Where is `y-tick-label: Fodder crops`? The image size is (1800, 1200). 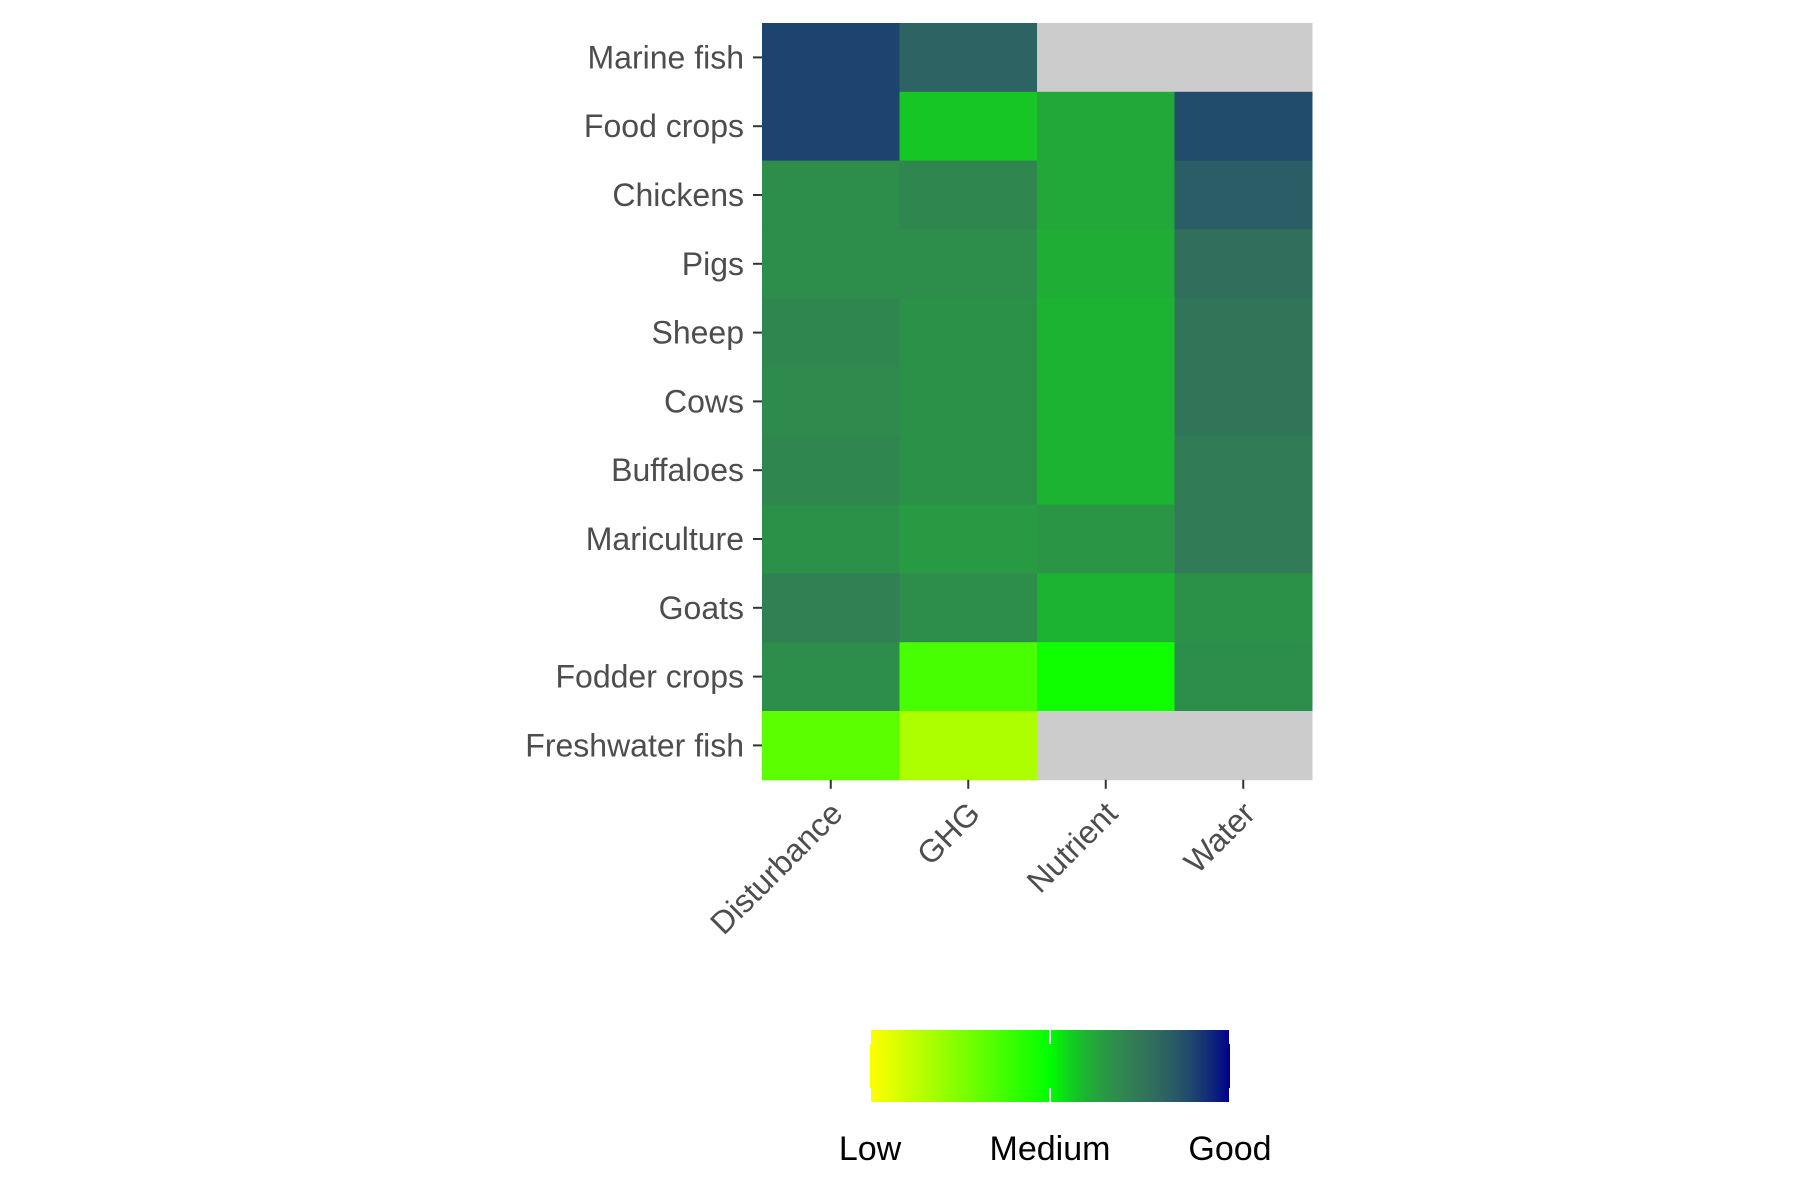 y-tick-label: Fodder crops is located at coordinates (649, 677).